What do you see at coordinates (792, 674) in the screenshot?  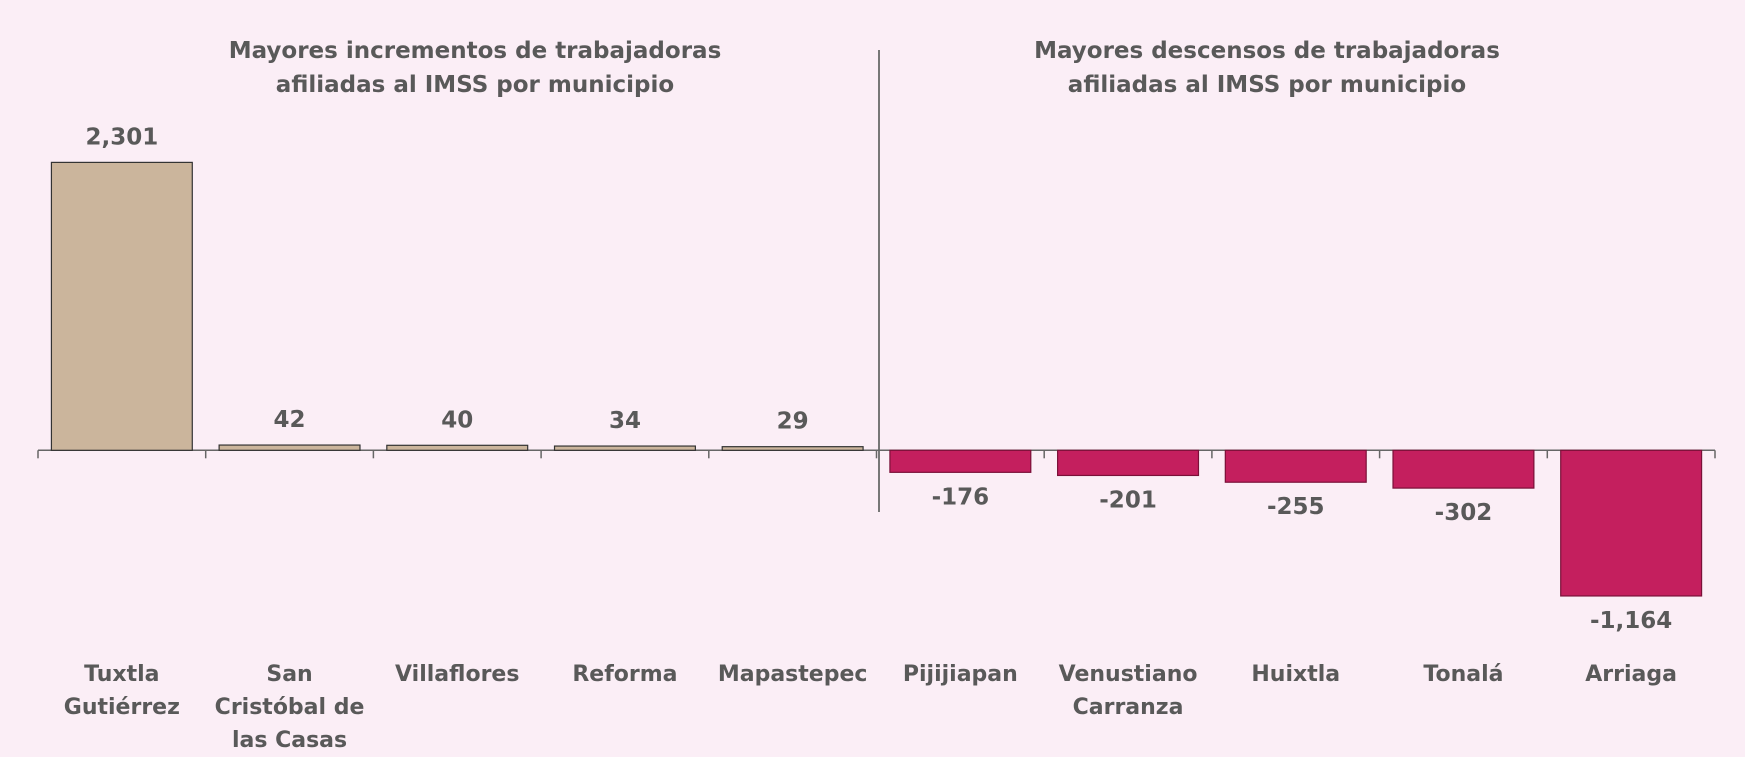 I see `x-tick-label: Mapastepec` at bounding box center [792, 674].